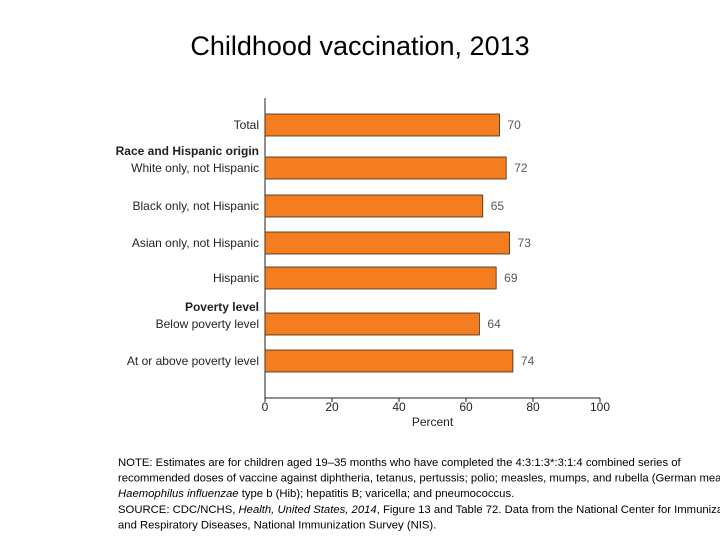 The width and height of the screenshot is (720, 540). I want to click on x-tick-label: 80, so click(533, 407).